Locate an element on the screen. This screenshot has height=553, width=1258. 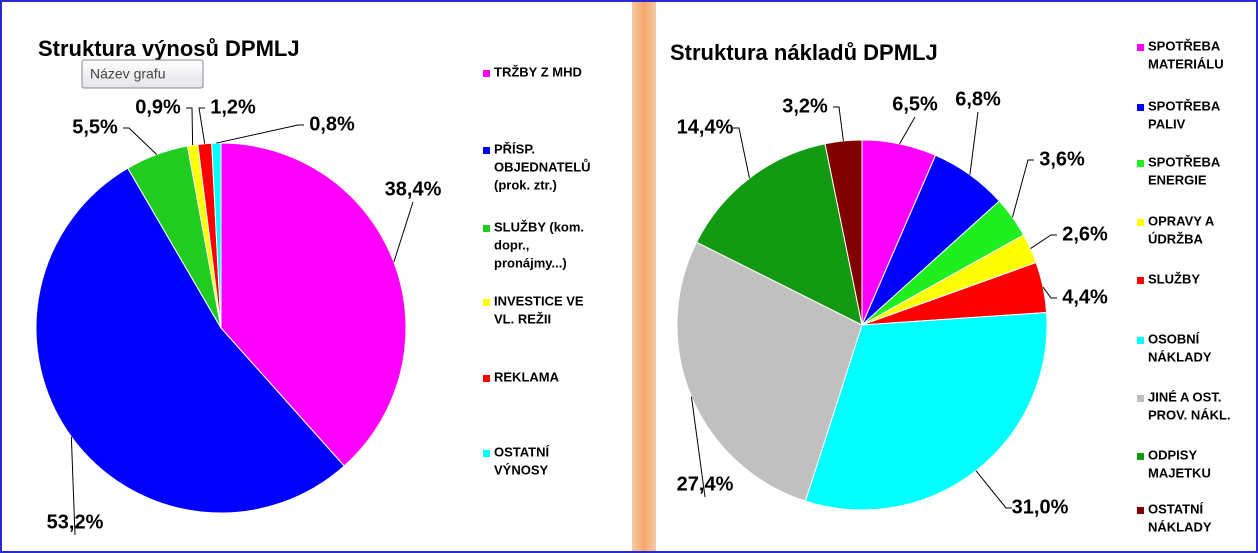
data-label: 5,5% is located at coordinates (95, 127).